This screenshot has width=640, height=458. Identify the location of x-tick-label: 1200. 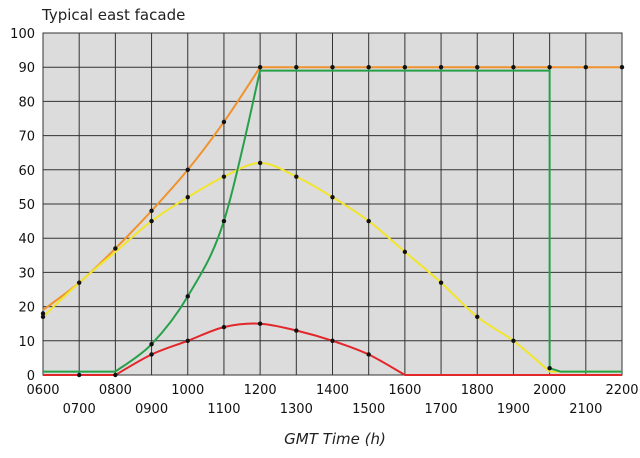
(260, 390).